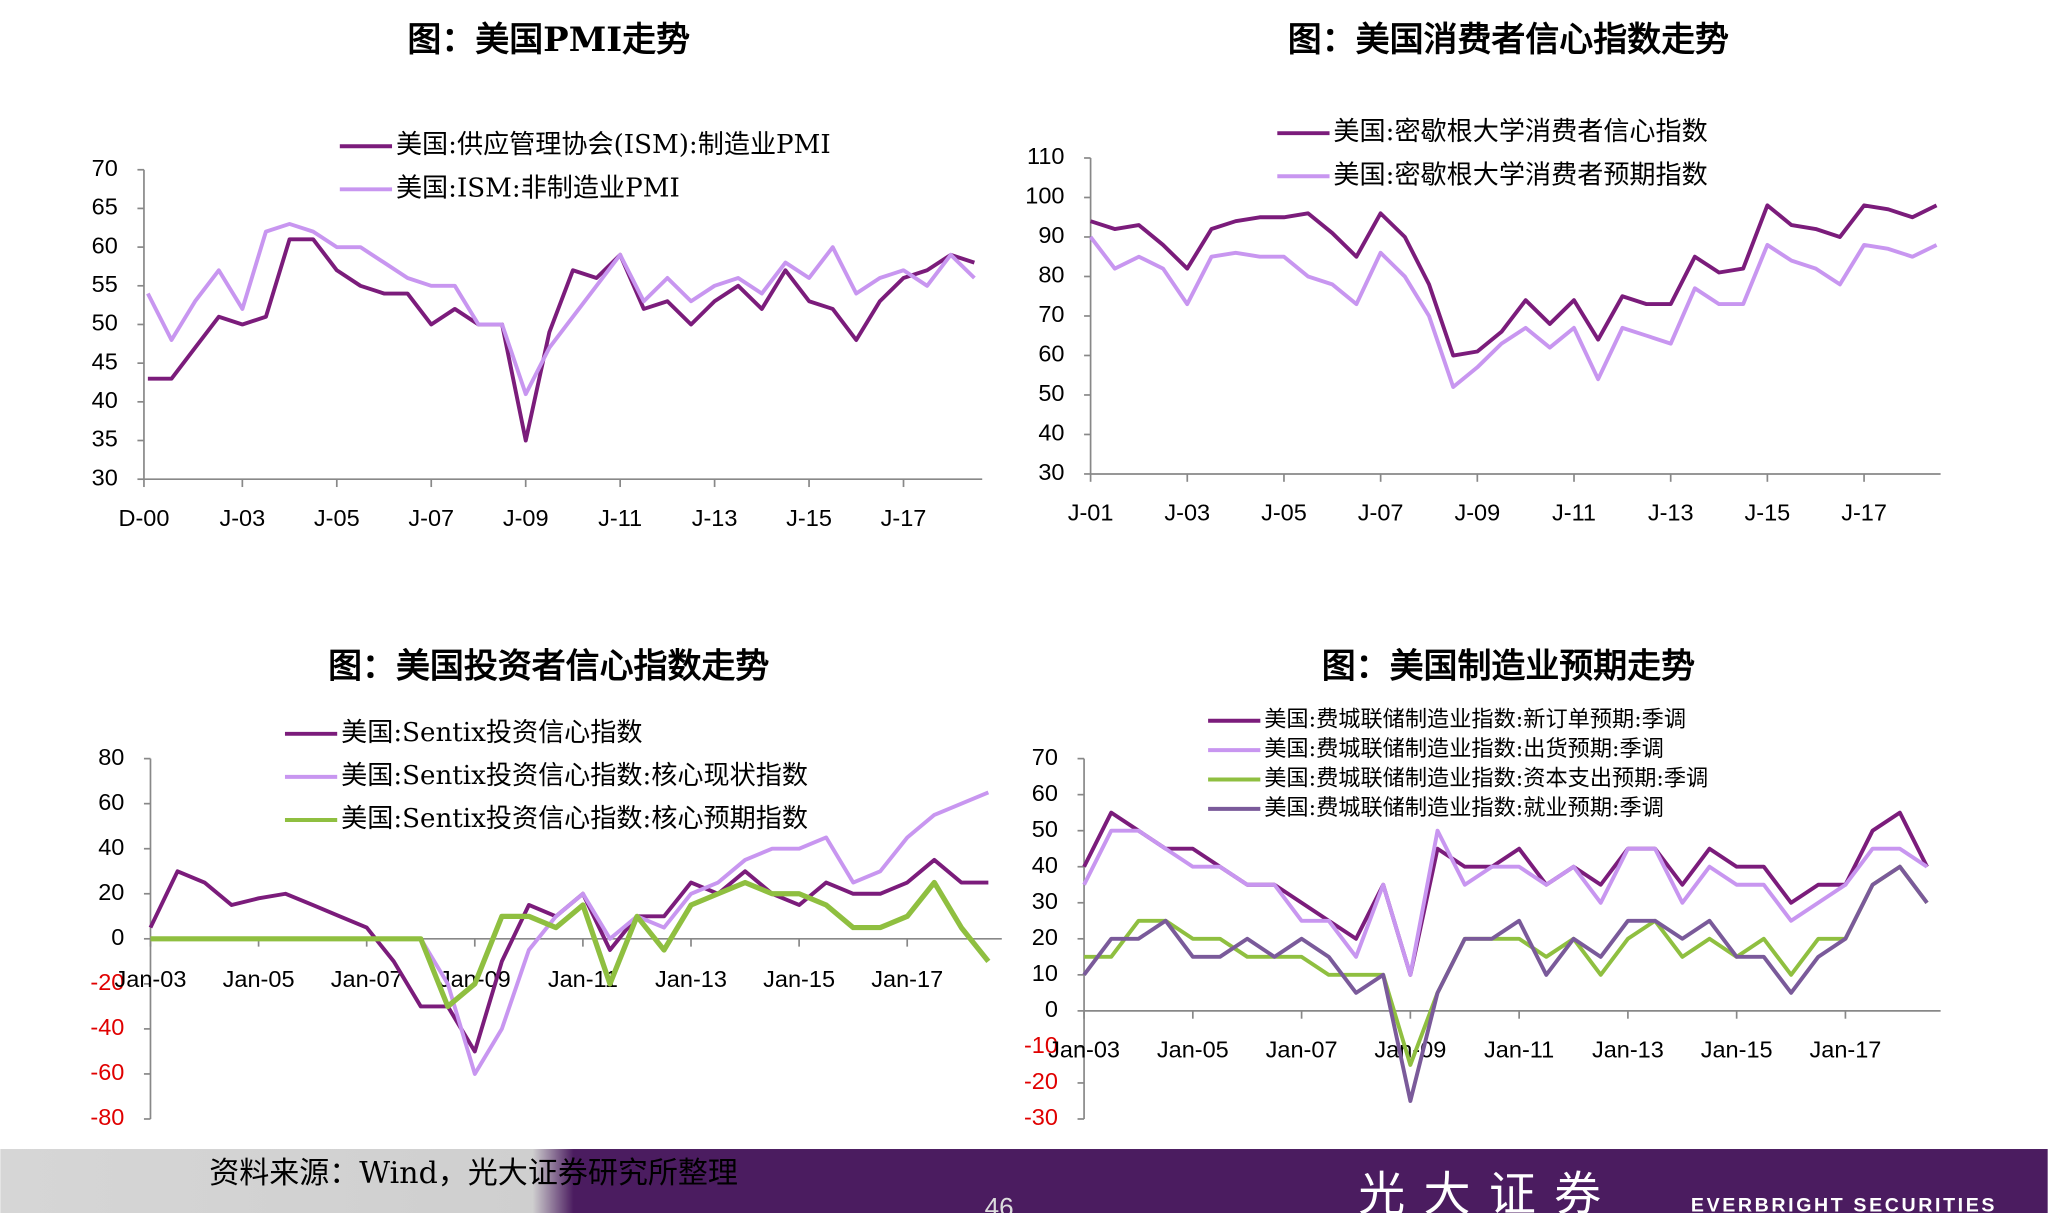 Image resolution: width=2048 pixels, height=1213 pixels. Describe the element at coordinates (1024, 1181) in the screenshot. I see `footer-band` at that location.